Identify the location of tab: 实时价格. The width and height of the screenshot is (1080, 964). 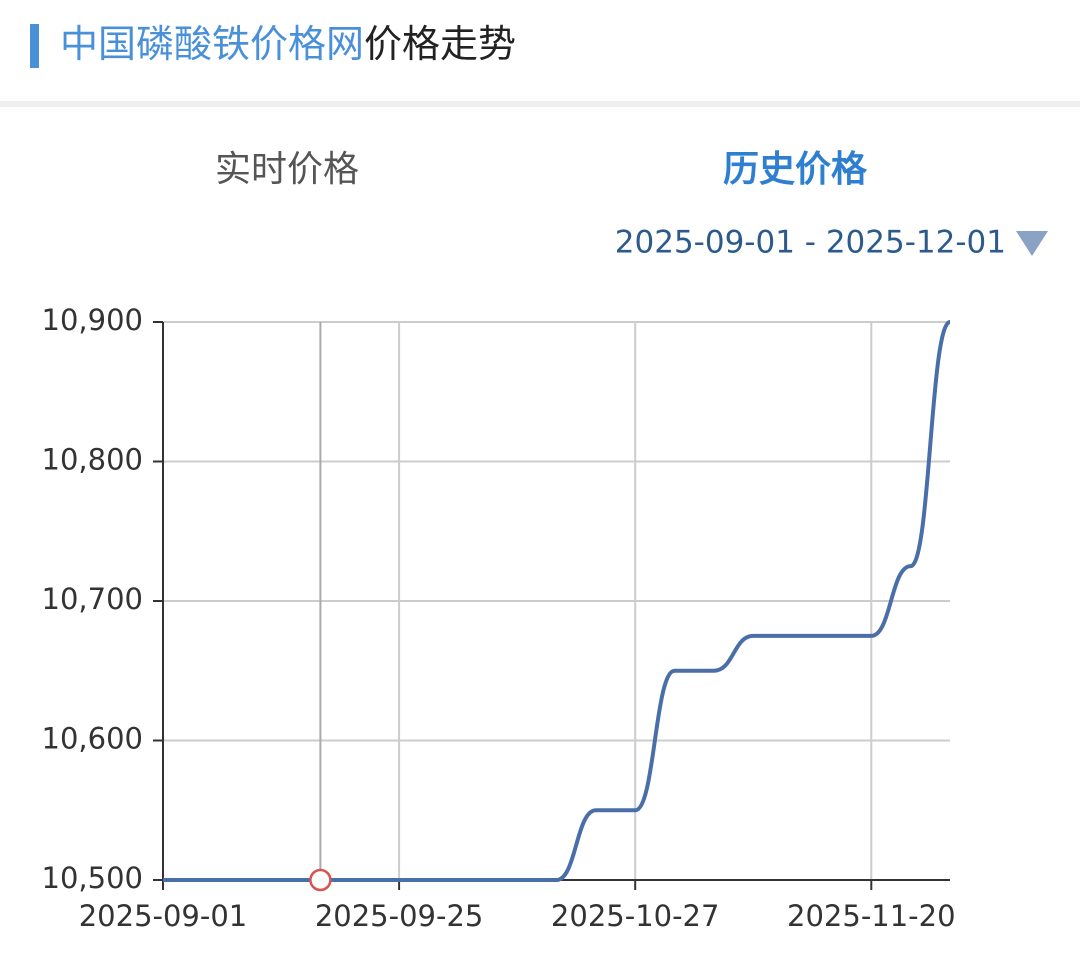
(287, 169).